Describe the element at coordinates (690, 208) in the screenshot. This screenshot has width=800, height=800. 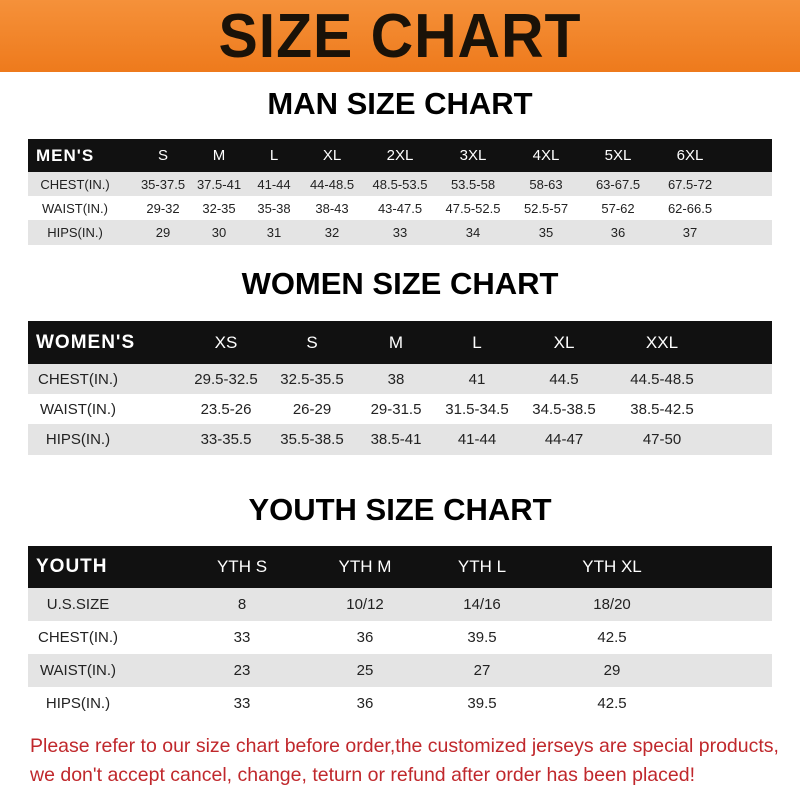
I see `table-cell: 62-66.5` at that location.